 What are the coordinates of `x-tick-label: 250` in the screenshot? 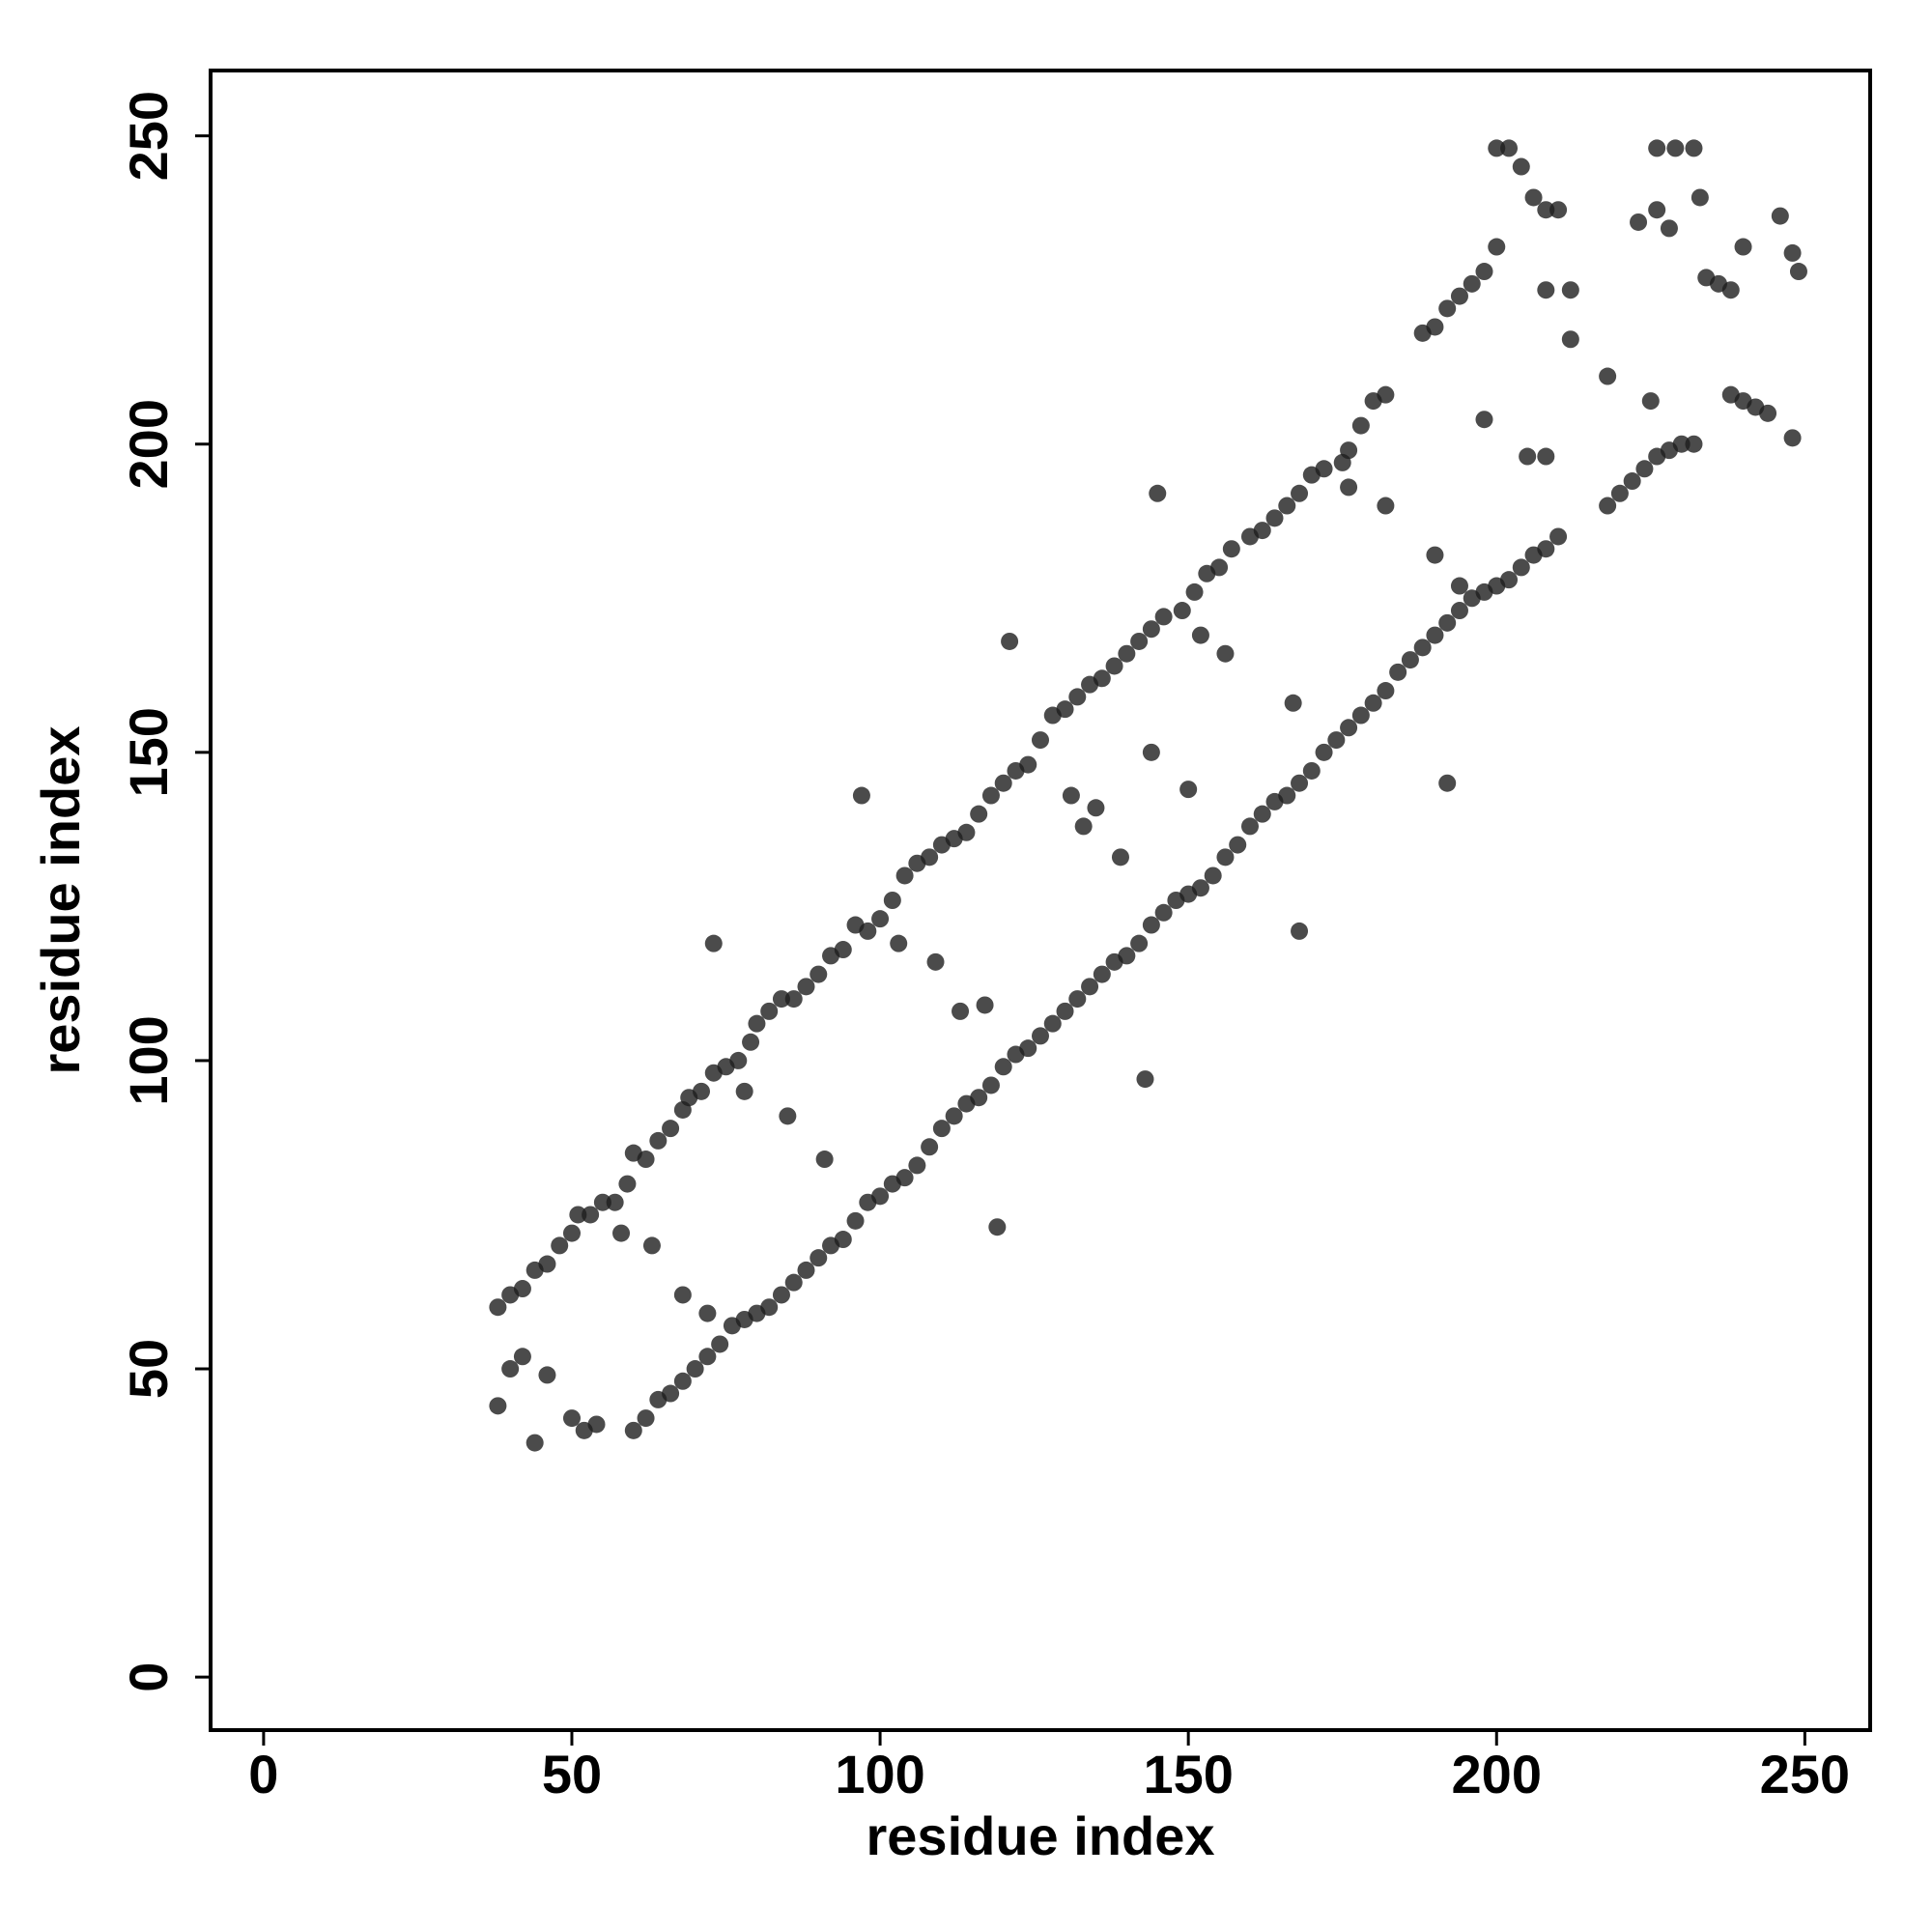 It's located at (1805, 1774).